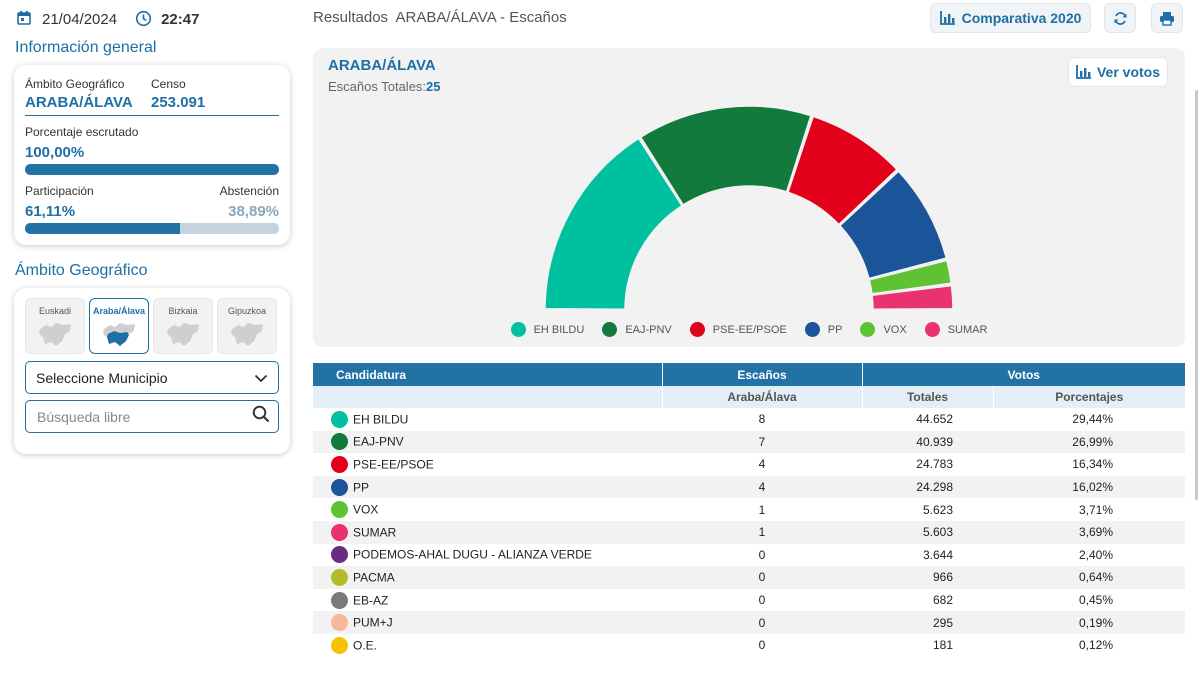  I want to click on seat-segment-pse-ee-psoe, so click(842, 170).